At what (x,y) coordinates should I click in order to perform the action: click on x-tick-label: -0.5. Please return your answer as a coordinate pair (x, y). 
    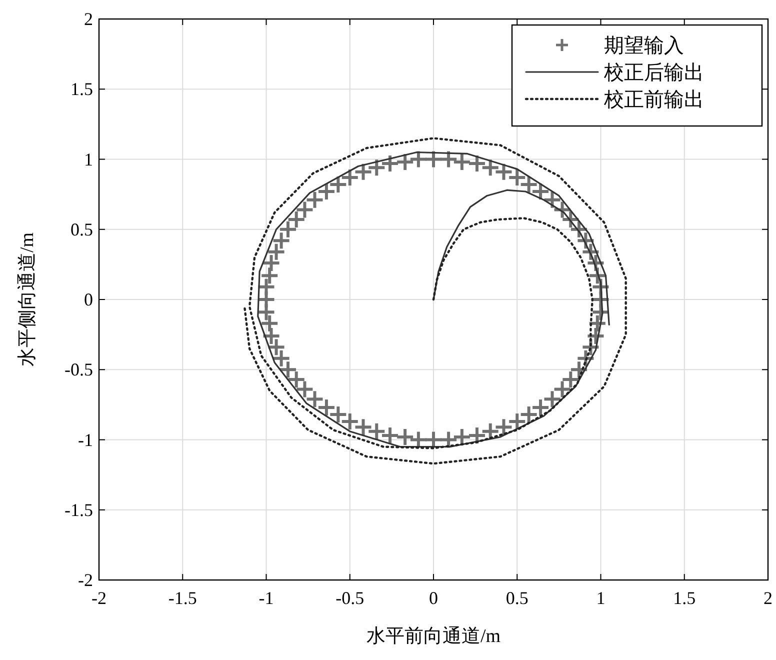
    Looking at the image, I should click on (350, 598).